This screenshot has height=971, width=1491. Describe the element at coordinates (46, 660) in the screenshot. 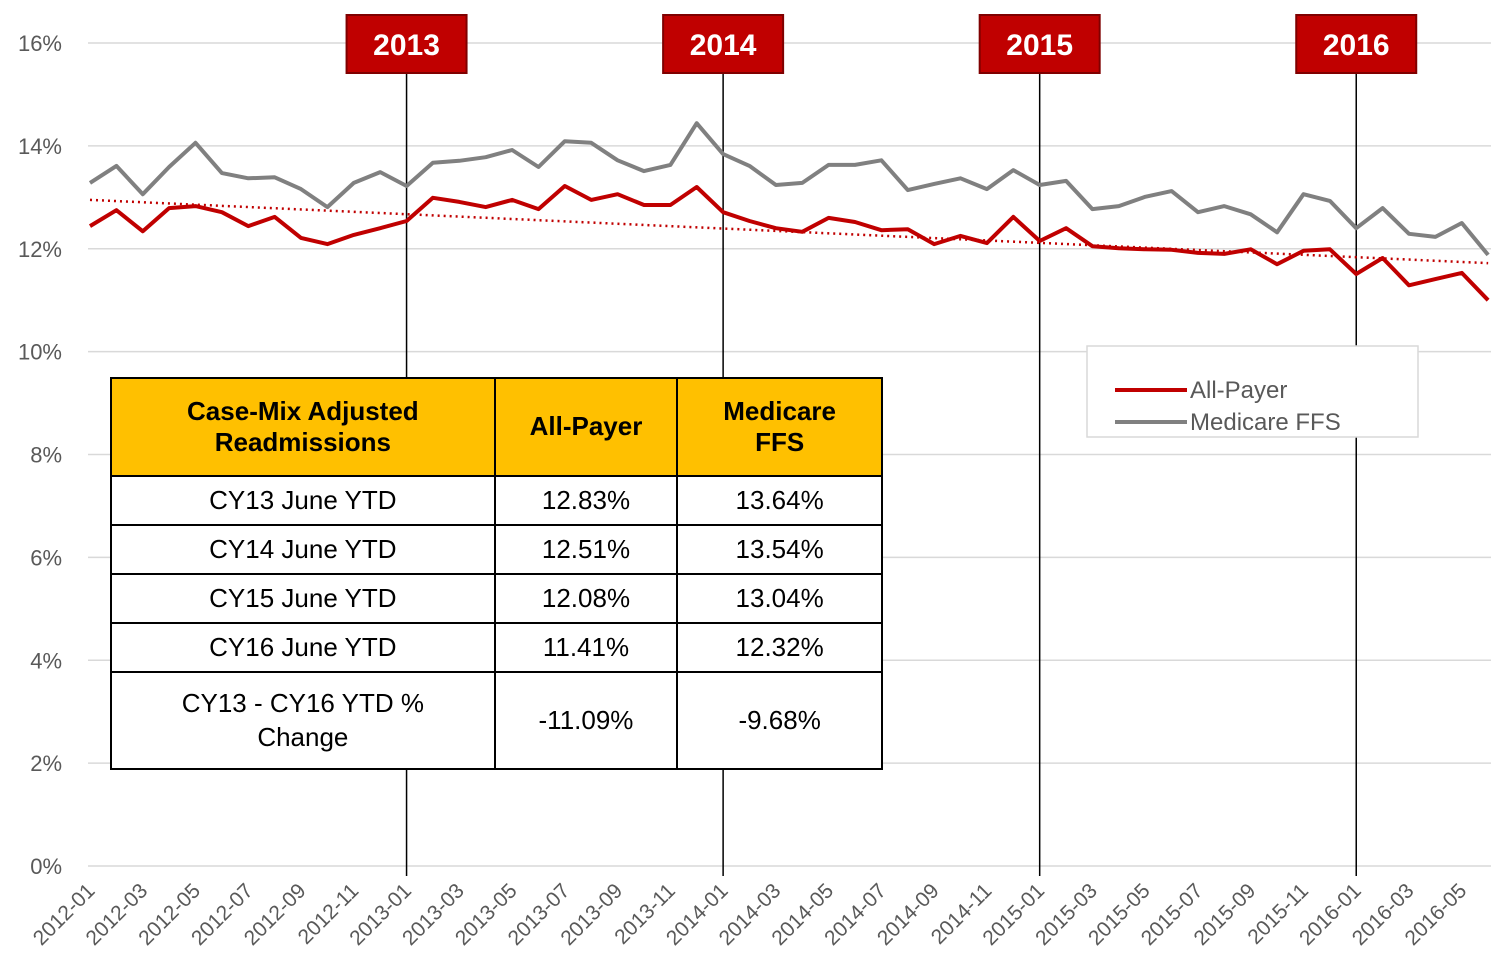

I see `y-tick-label: 4%` at that location.